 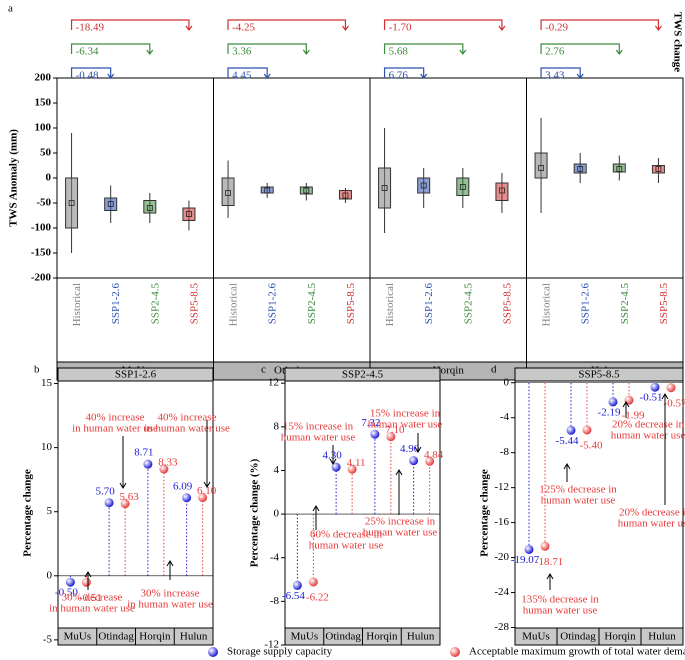 What do you see at coordinates (207, 491) in the screenshot?
I see `value-label: 6.10` at bounding box center [207, 491].